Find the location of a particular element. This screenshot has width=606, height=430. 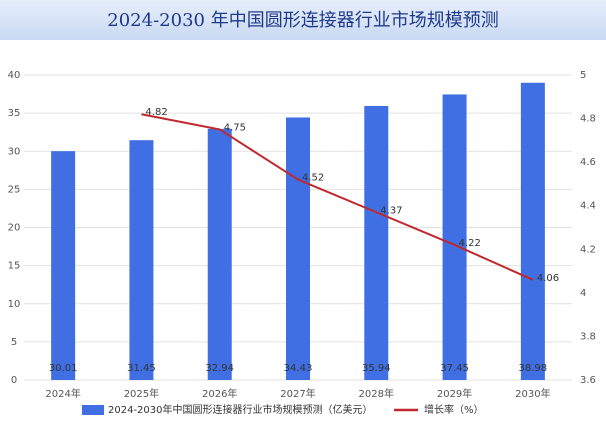

chart-title: 2024-2030 年中国圆形连接器行业市场规模预测 is located at coordinates (302, 20).